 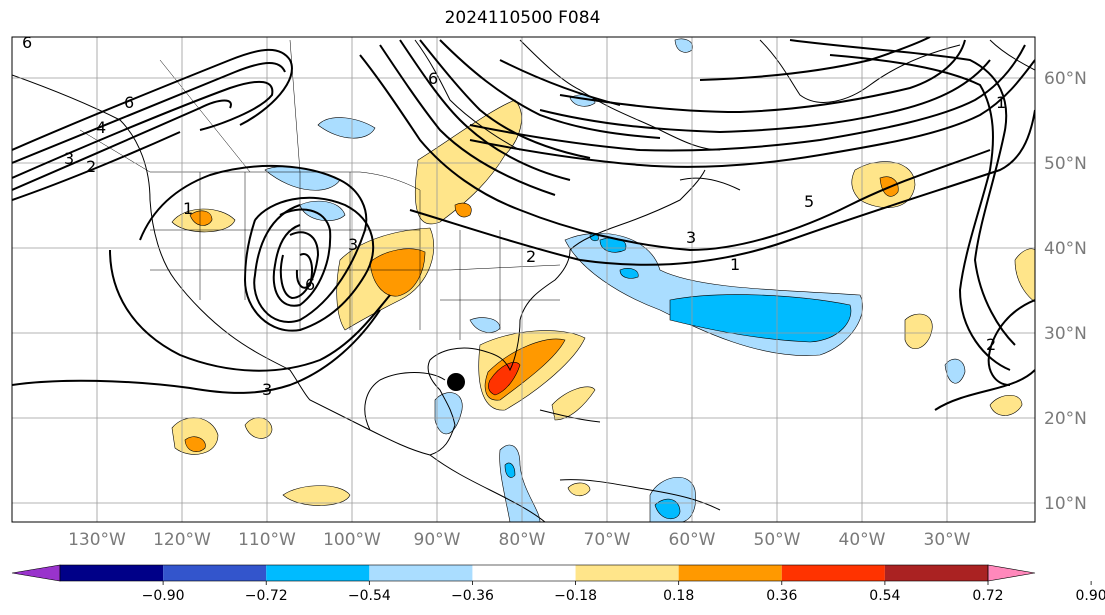 I want to click on colorbar-tick-label: 0.18, so click(x=678, y=596).